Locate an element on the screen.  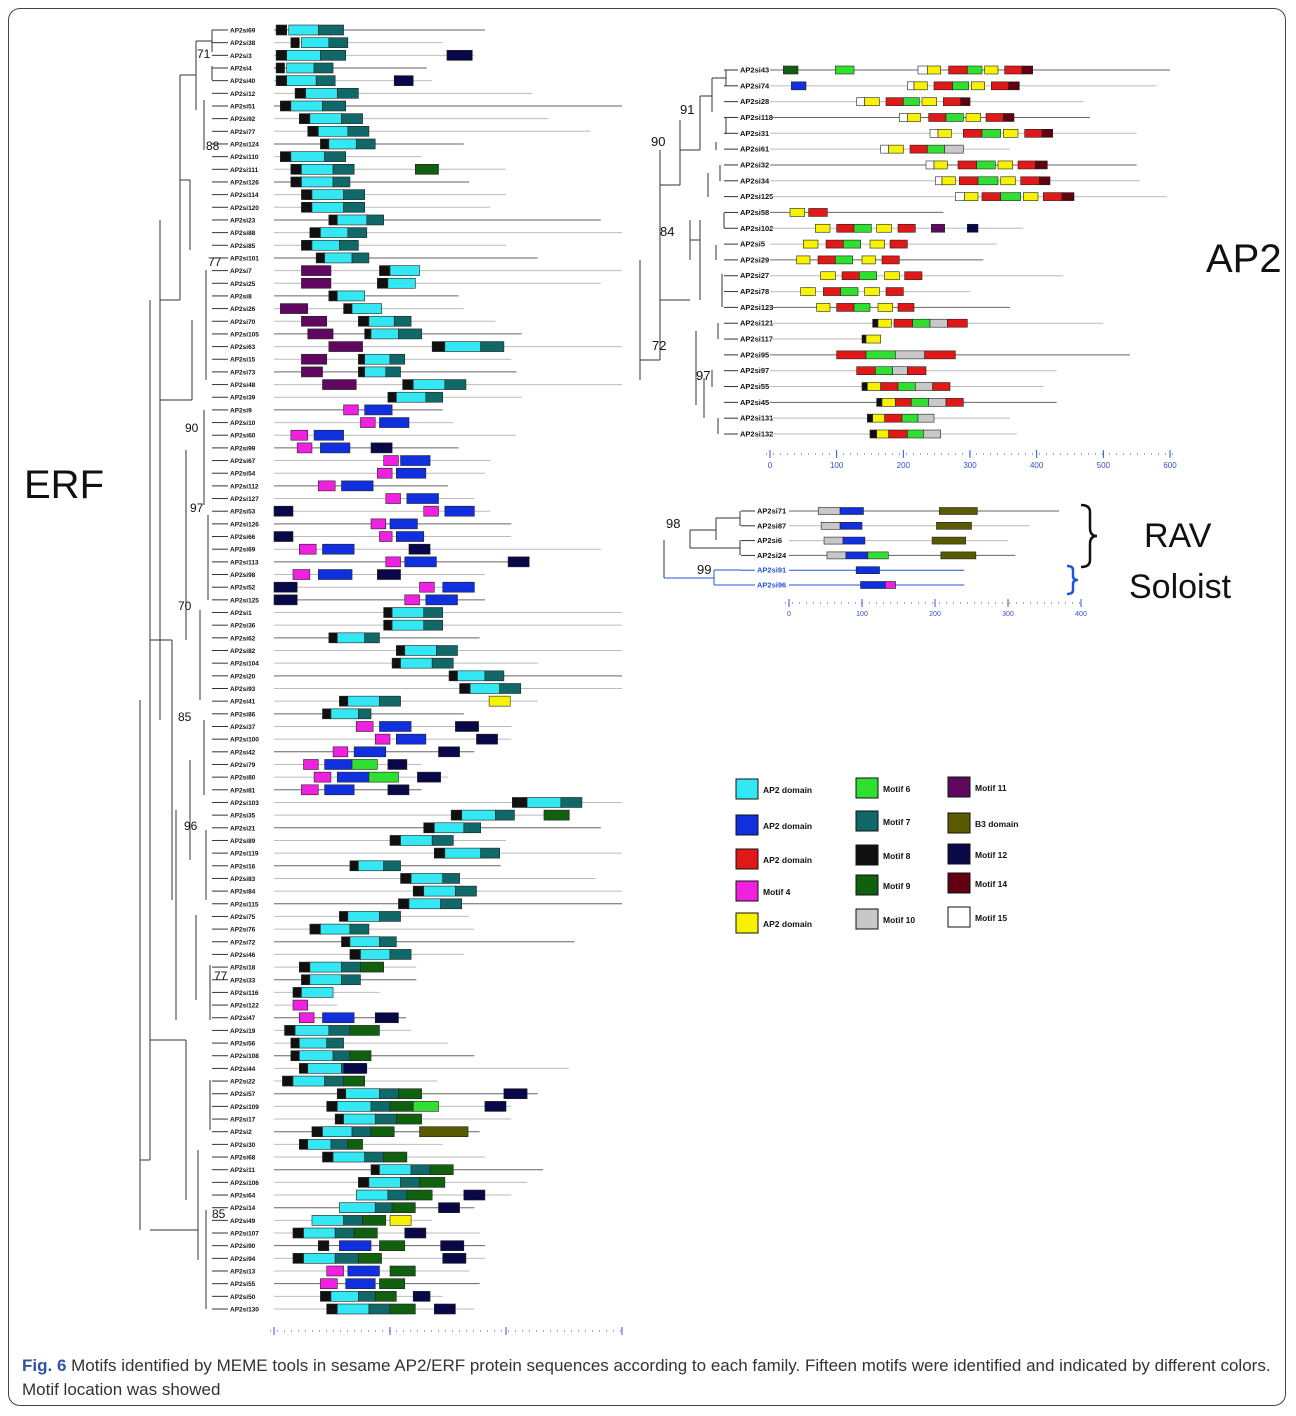
bootstrap-value: 71 is located at coordinates (204, 54).